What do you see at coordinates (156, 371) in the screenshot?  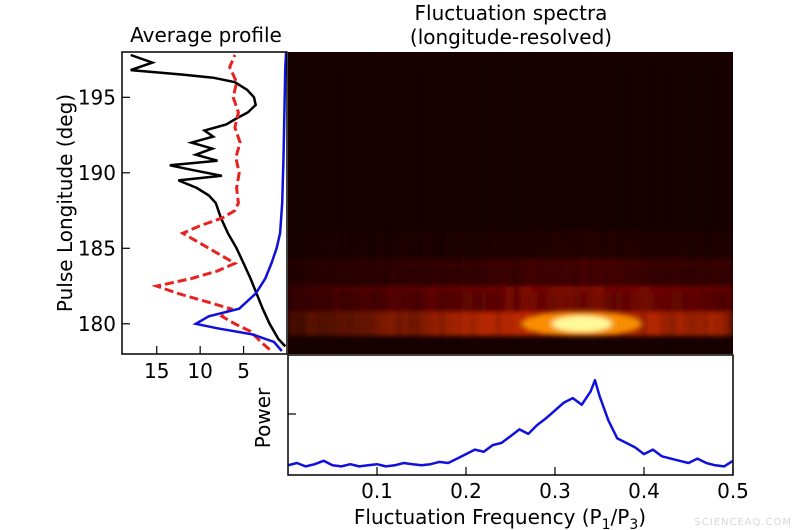 I see `profile-x-tick-label-0: 15` at bounding box center [156, 371].